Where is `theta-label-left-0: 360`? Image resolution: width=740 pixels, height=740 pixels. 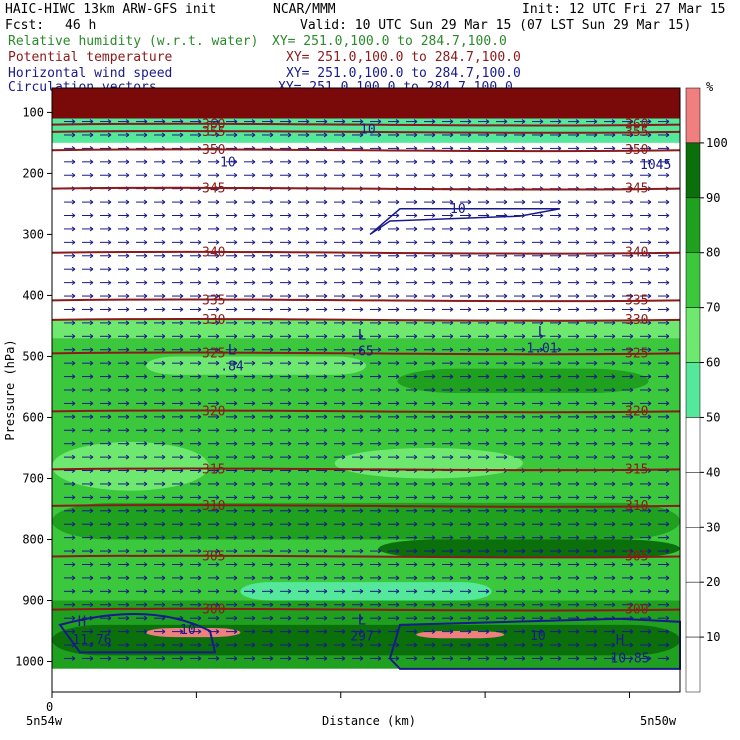 theta-label-left-0: 360 is located at coordinates (213, 125).